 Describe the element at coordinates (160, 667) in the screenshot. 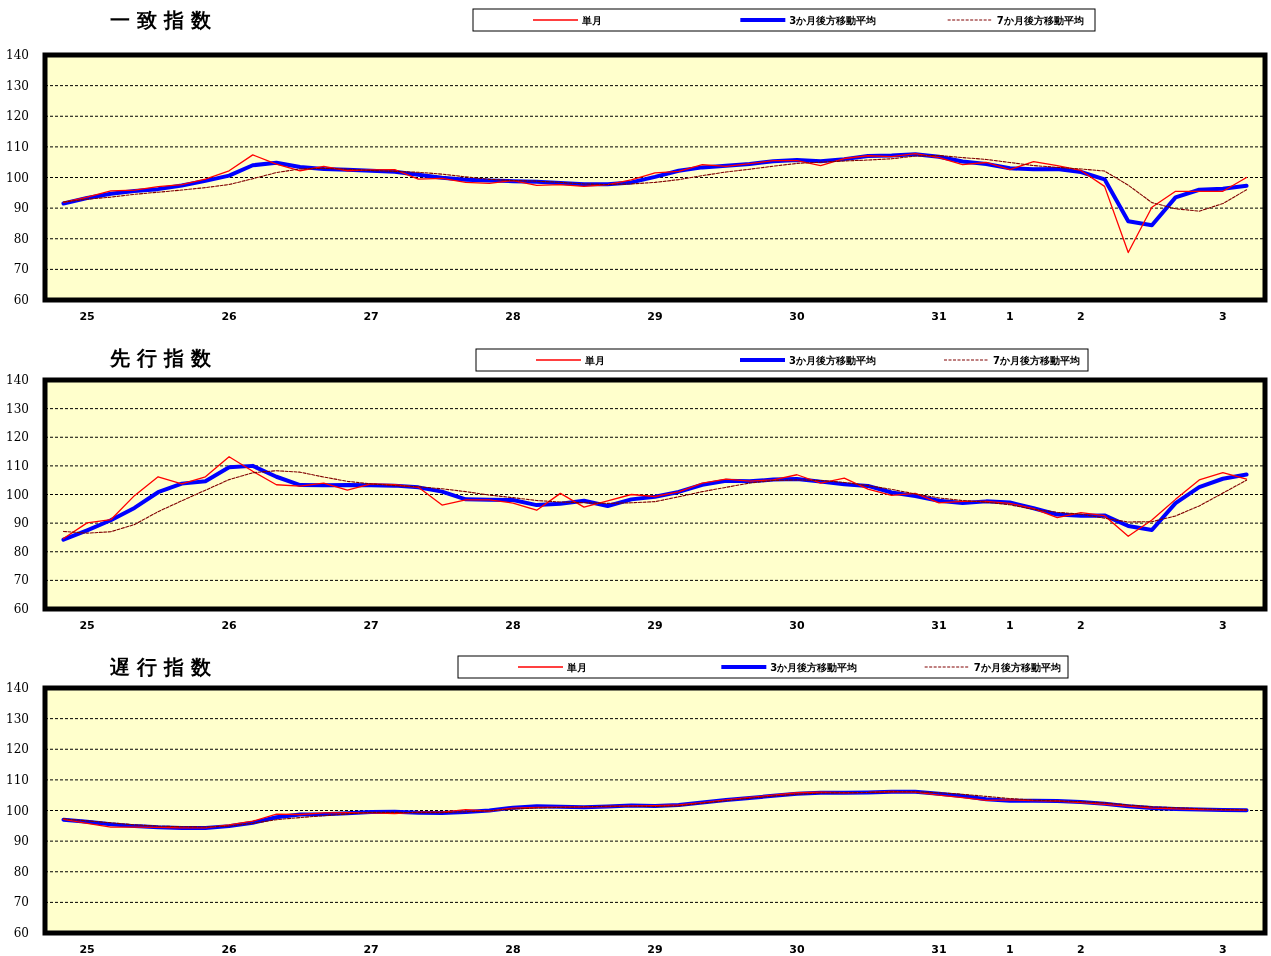

I see `chart-title: 遅 行 指 数` at that location.